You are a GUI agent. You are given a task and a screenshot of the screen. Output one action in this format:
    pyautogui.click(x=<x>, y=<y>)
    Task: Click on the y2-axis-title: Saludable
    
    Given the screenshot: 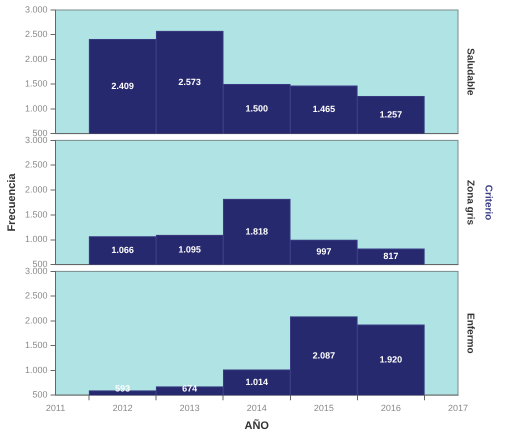 What is the action you would take?
    pyautogui.click(x=470, y=72)
    